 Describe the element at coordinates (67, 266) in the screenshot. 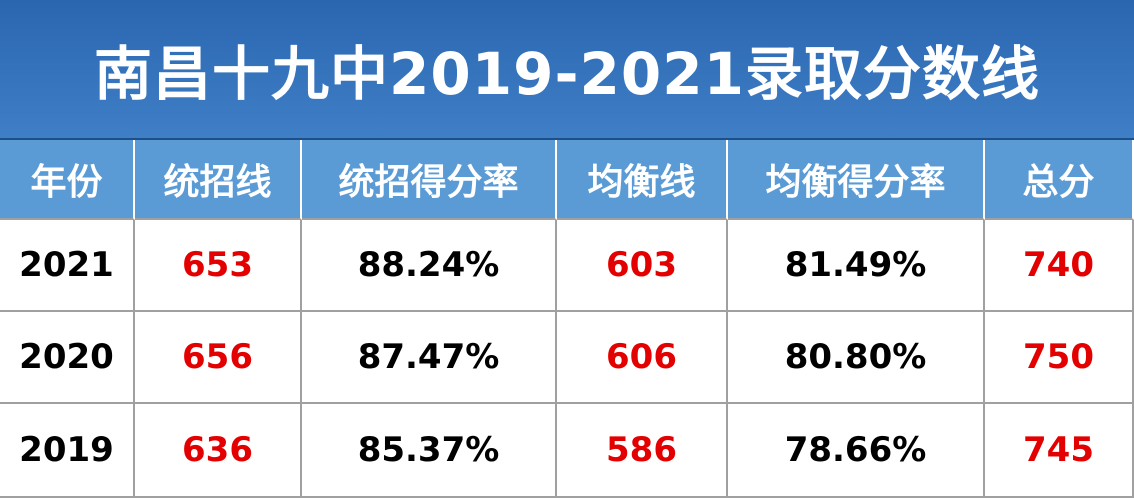

I see `table-cell: 2021` at that location.